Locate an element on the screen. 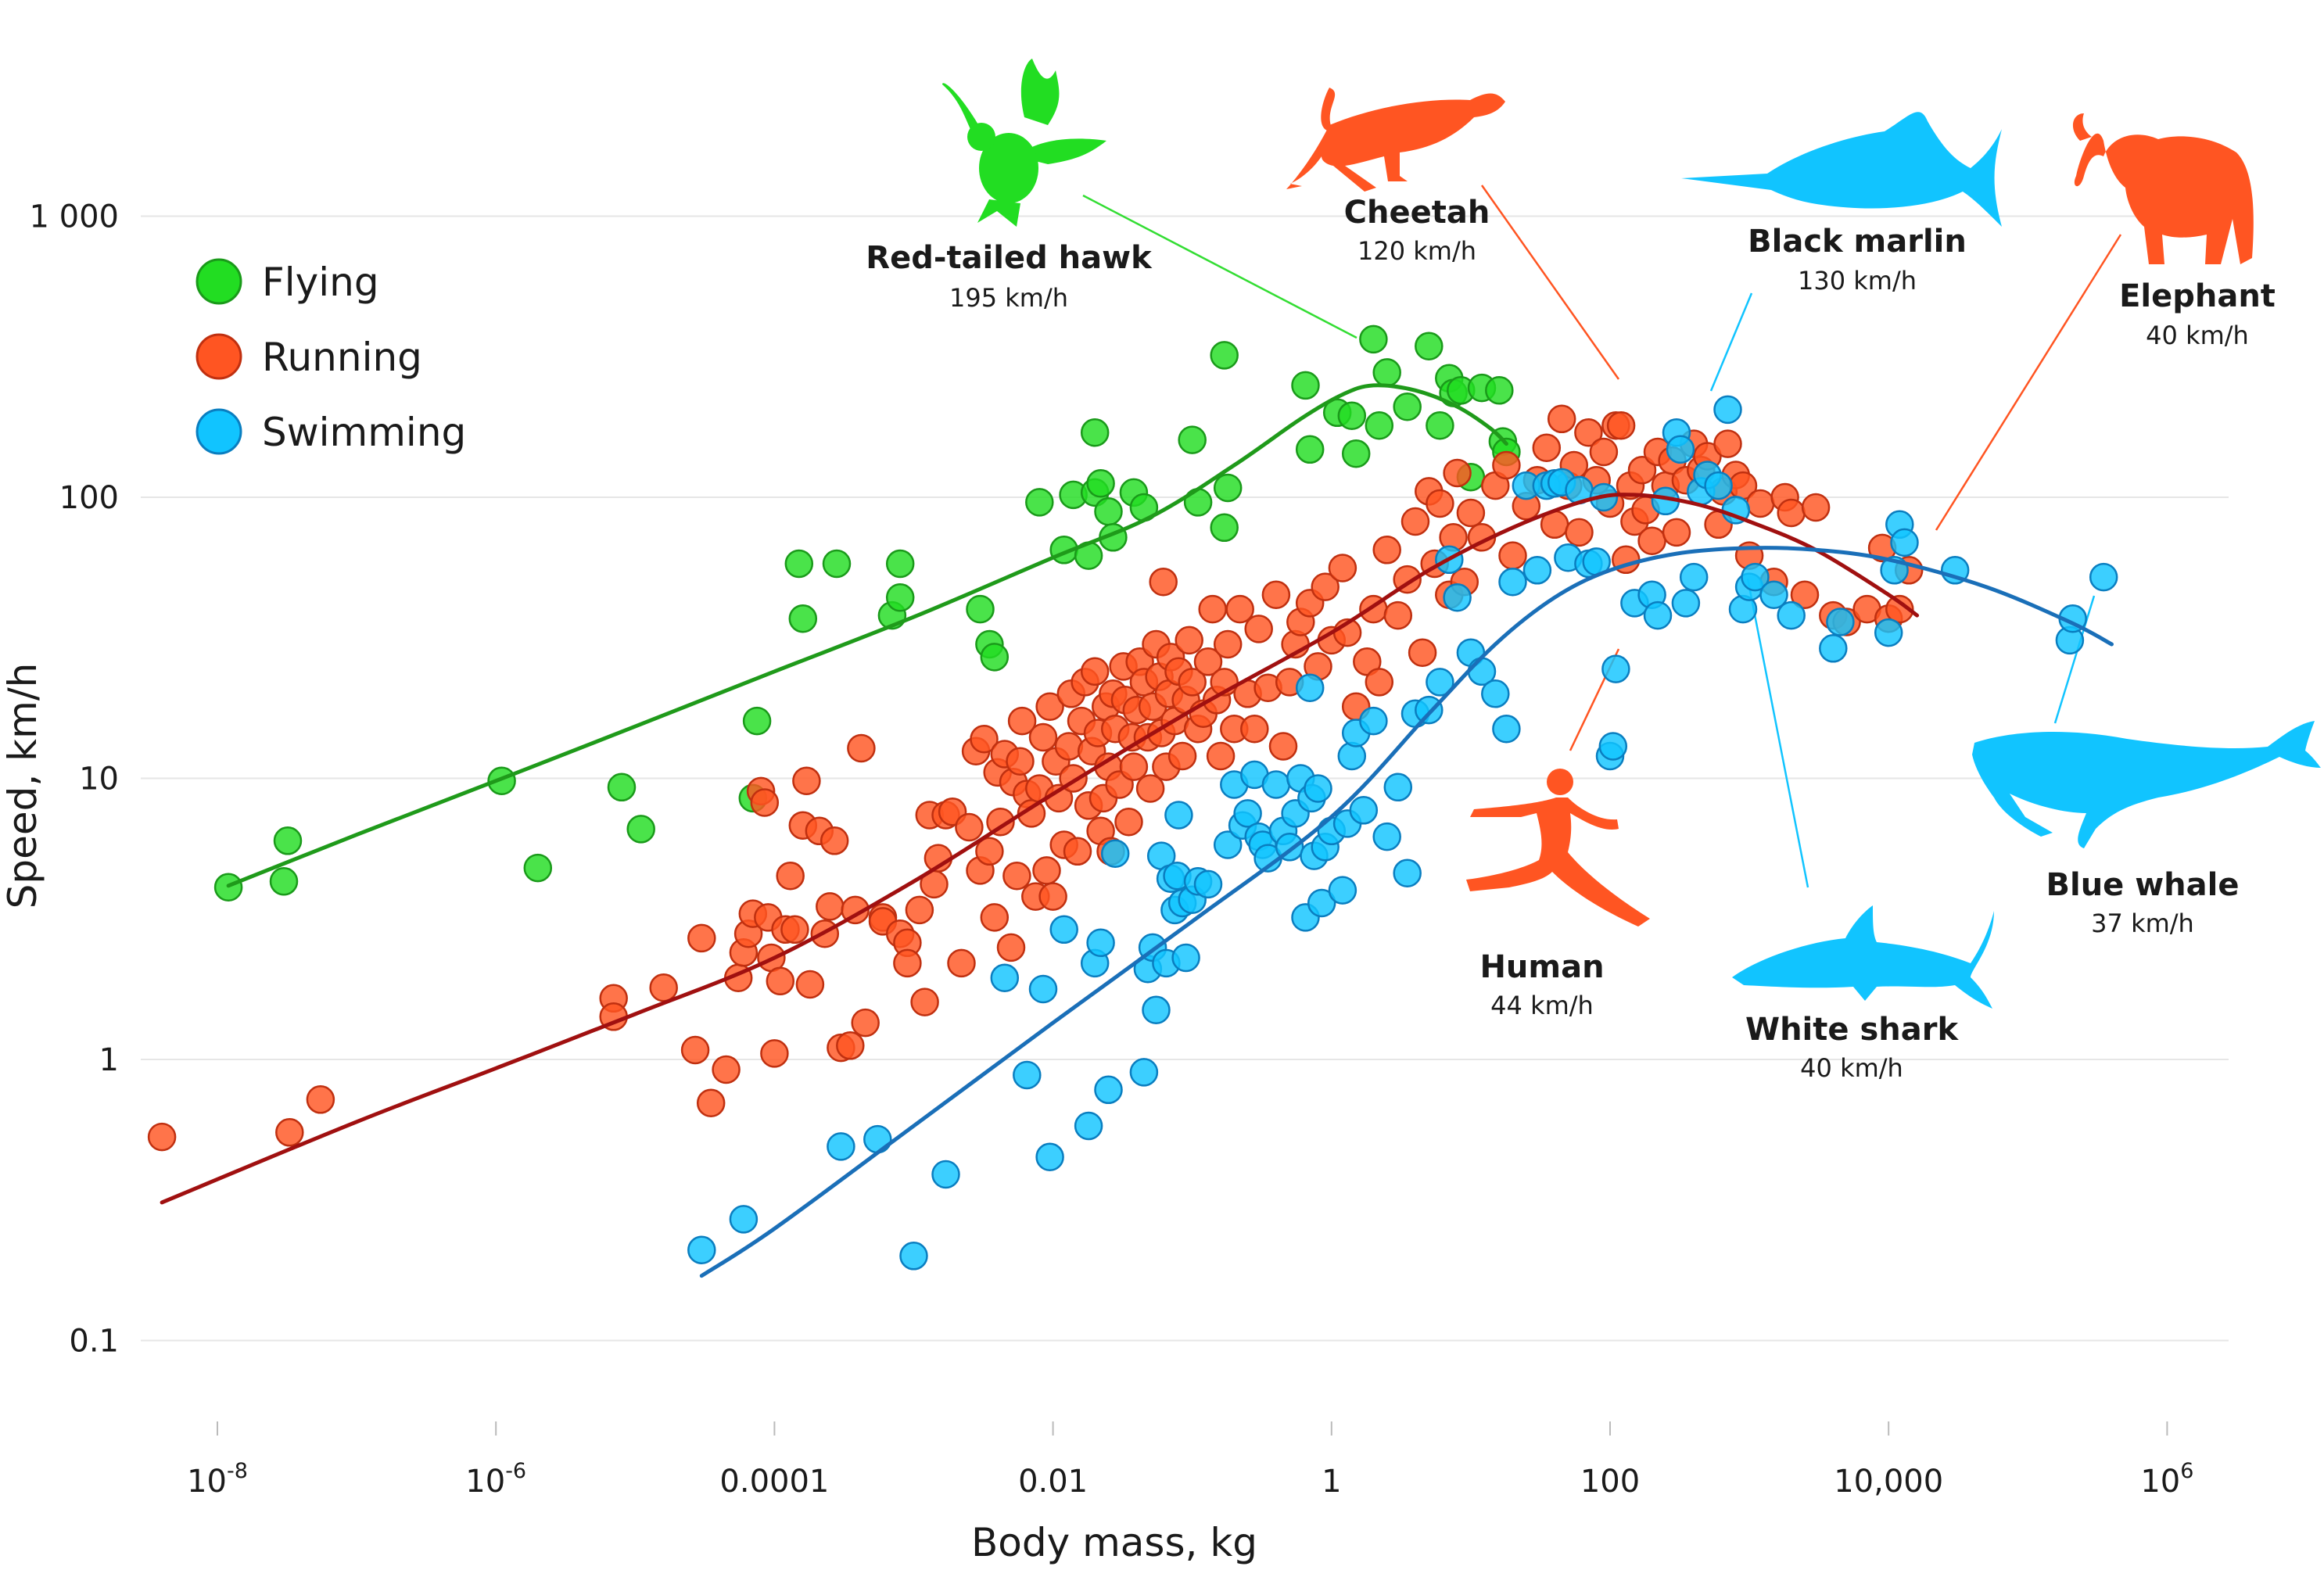 The height and width of the screenshot is (1570, 2324). leader-line is located at coordinates (1731, 342).